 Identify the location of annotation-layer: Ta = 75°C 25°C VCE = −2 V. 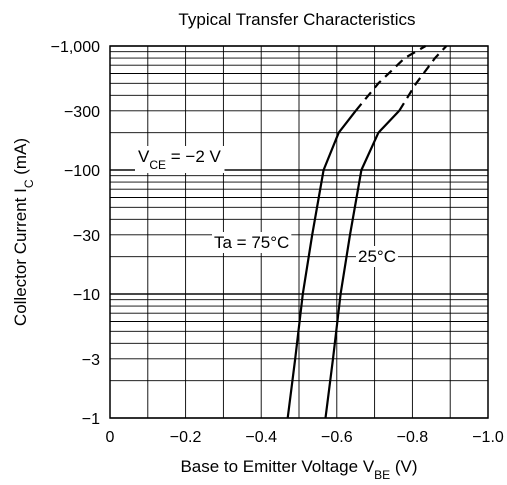
(266, 206).